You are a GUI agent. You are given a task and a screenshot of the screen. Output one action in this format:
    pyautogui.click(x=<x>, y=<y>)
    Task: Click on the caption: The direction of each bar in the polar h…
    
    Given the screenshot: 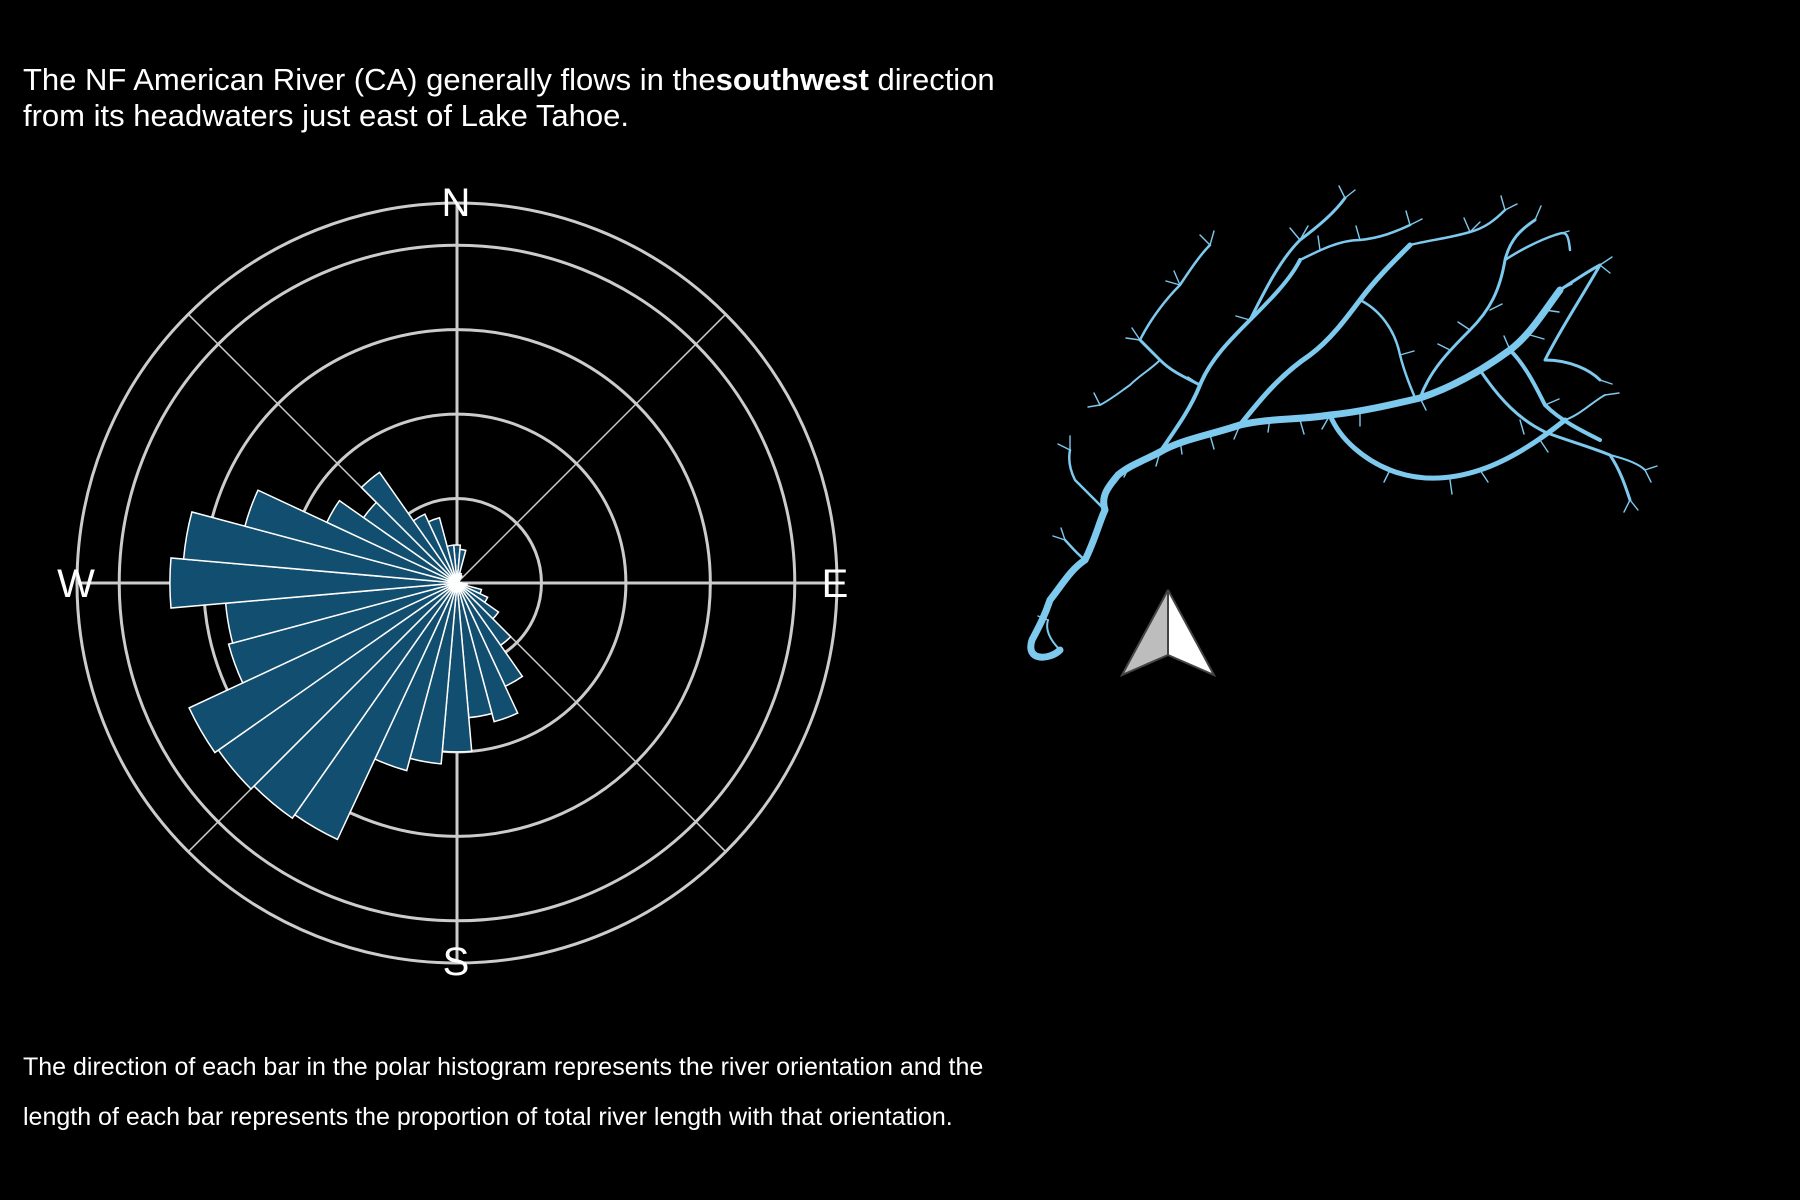 What is the action you would take?
    pyautogui.click(x=573, y=1092)
    